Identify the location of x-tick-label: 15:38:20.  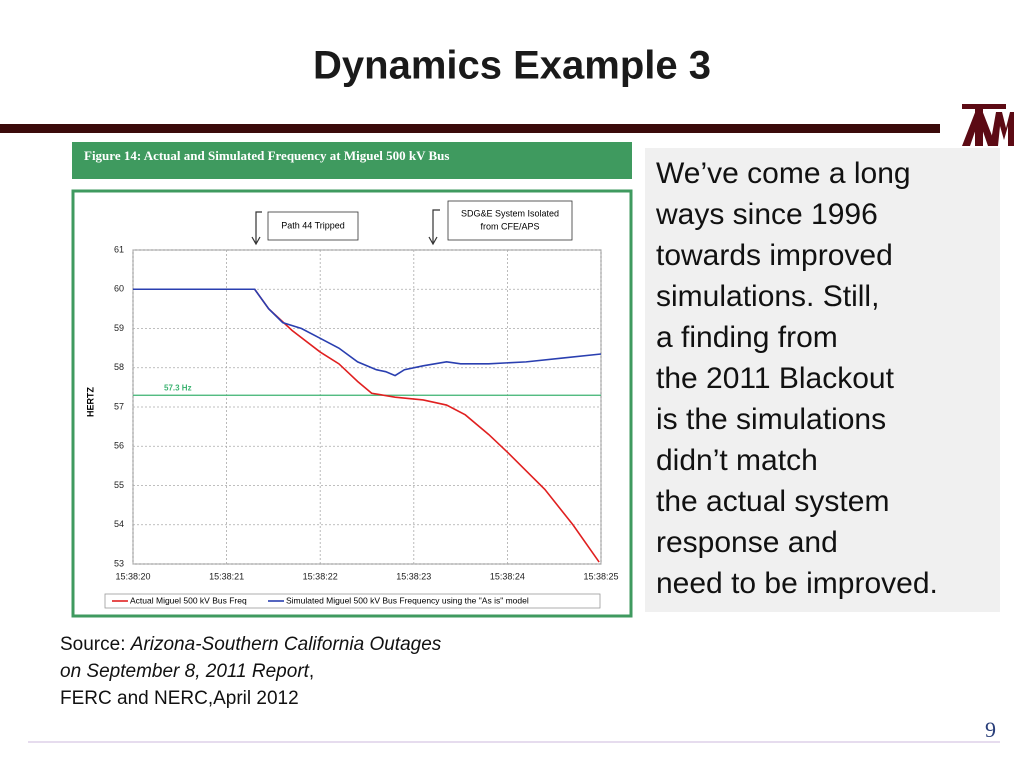
(132, 576).